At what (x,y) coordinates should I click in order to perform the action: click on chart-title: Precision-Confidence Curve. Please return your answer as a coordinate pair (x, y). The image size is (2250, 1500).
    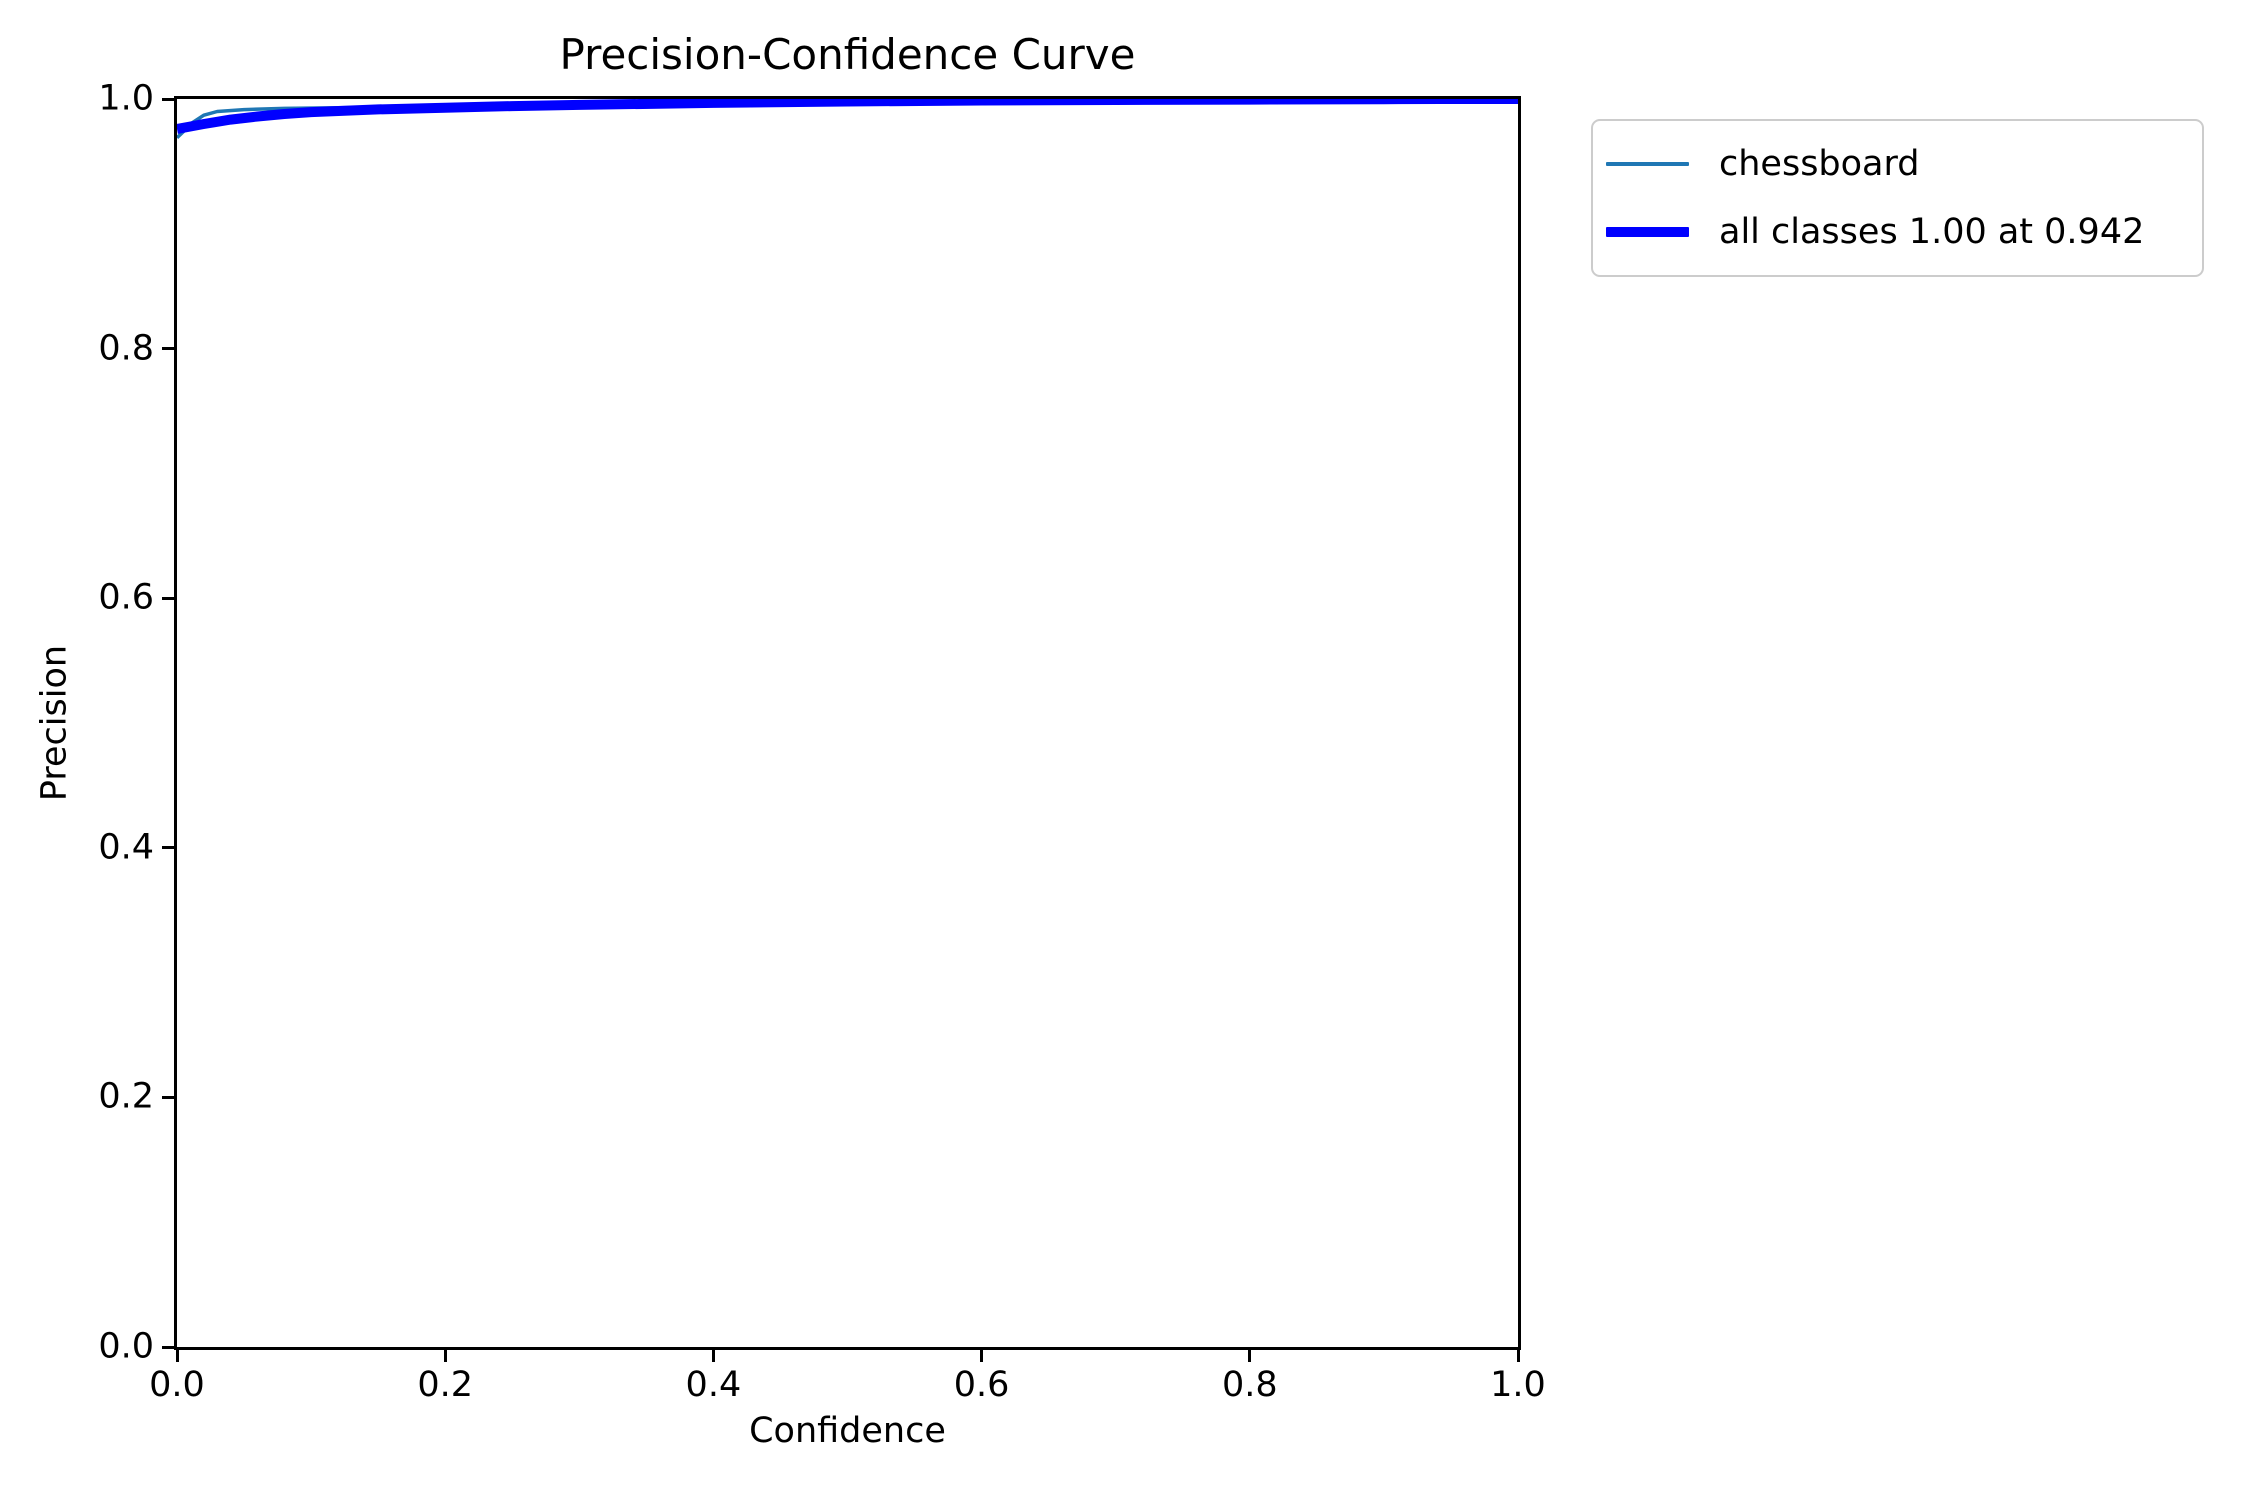
    Looking at the image, I should click on (847, 54).